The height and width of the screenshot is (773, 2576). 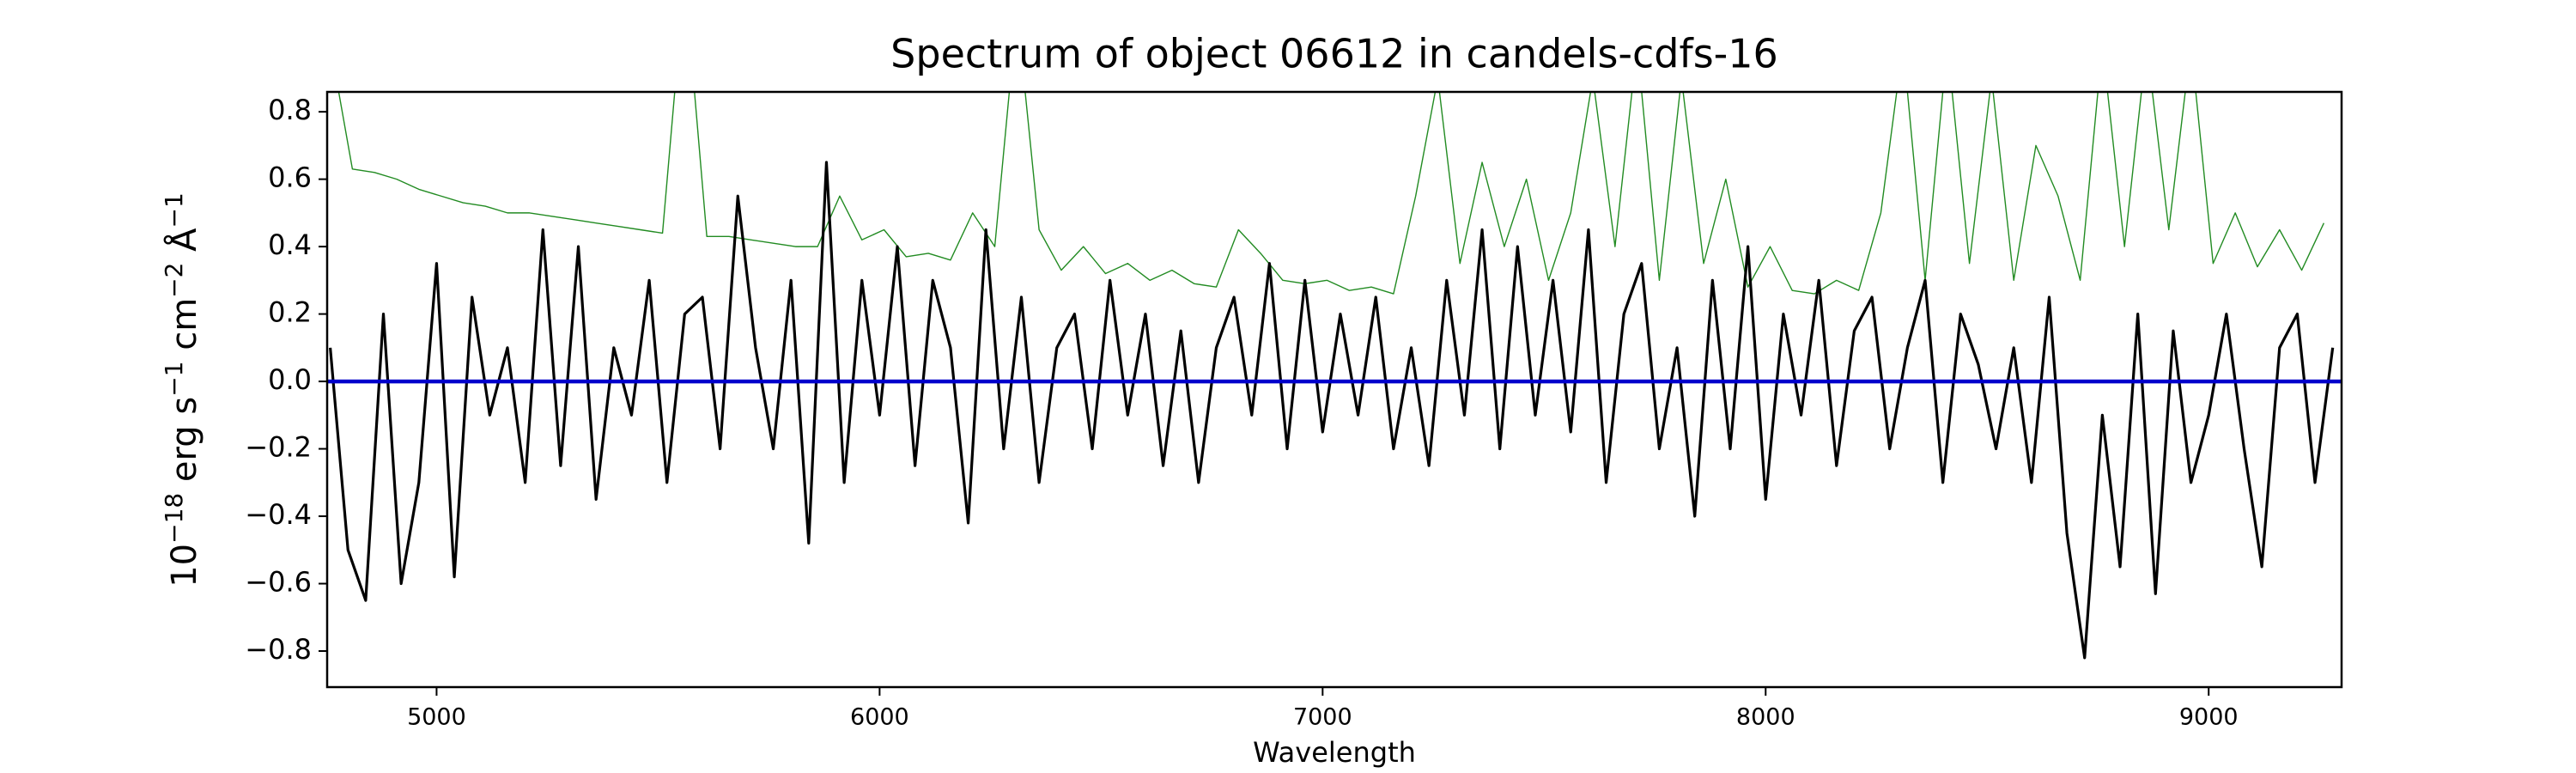 I want to click on y-tick-label: 0.4, so click(x=290, y=244).